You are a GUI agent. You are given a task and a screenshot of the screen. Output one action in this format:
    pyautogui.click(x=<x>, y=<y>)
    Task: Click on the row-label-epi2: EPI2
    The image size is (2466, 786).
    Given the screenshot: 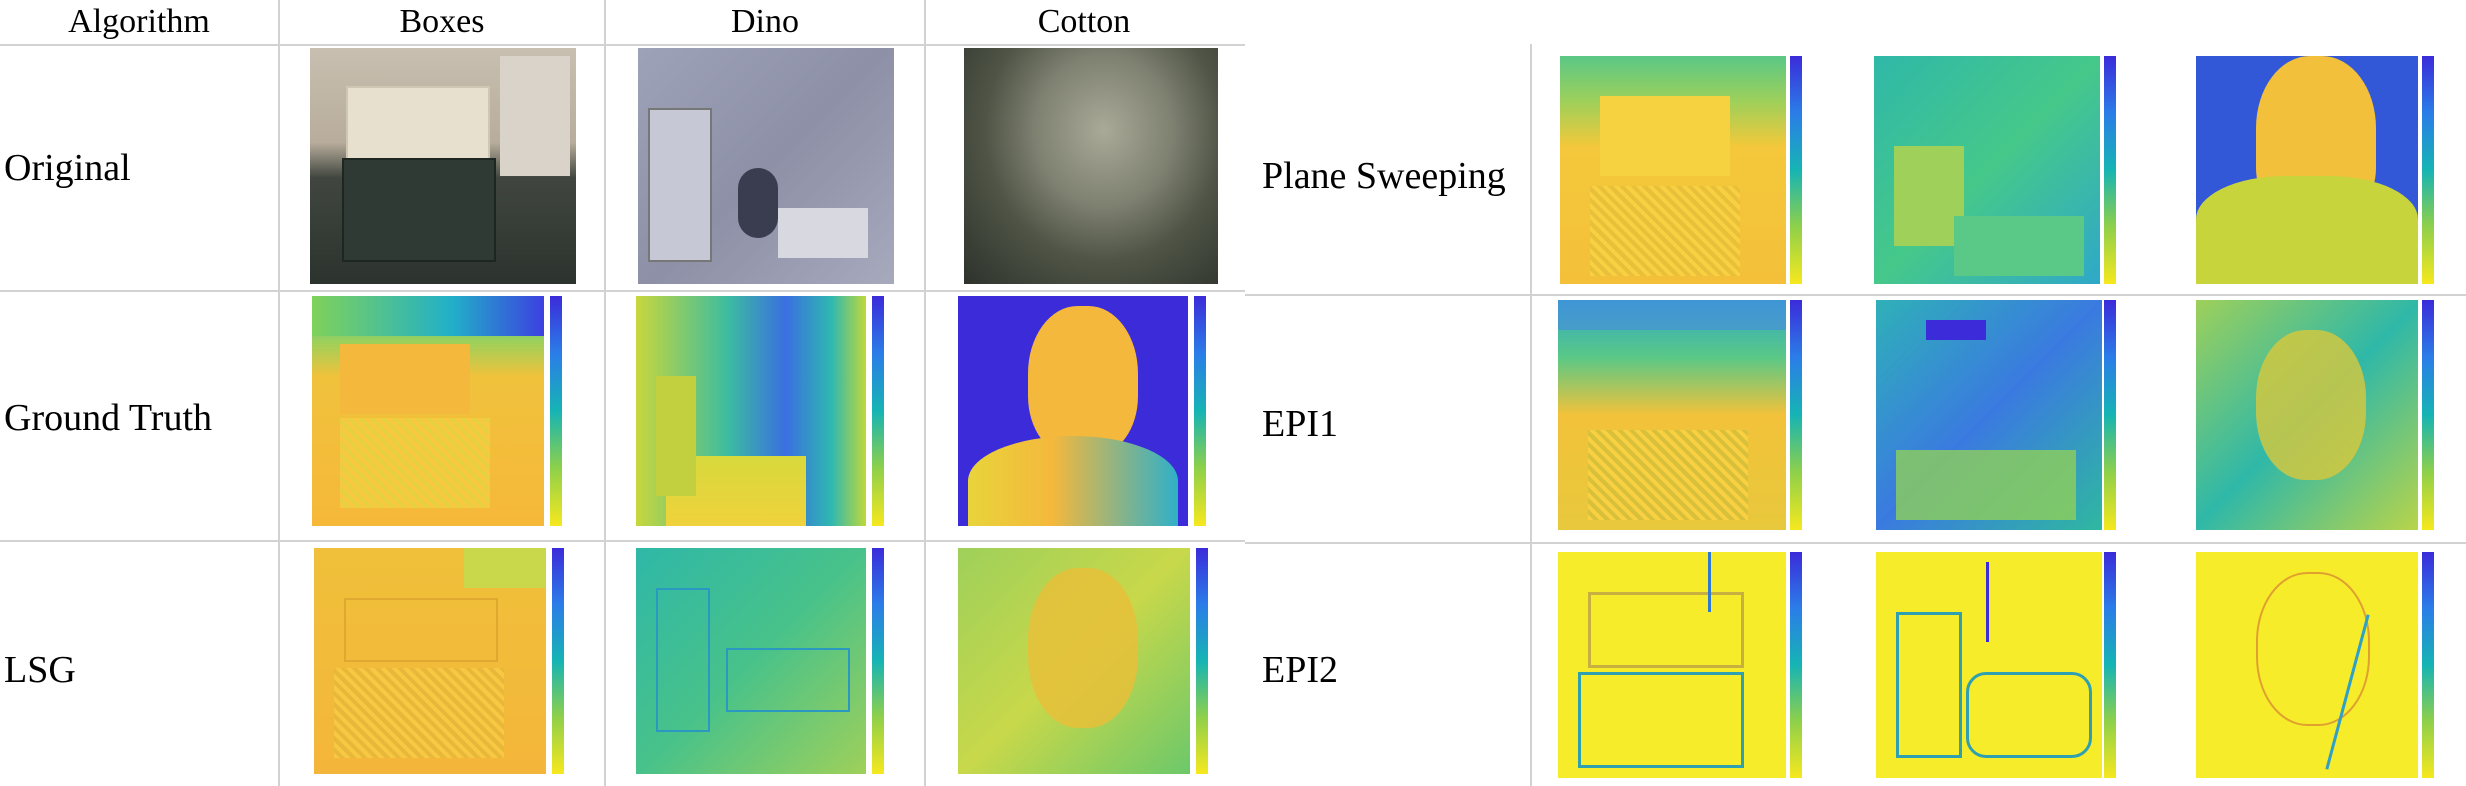 What is the action you would take?
    pyautogui.click(x=1300, y=670)
    